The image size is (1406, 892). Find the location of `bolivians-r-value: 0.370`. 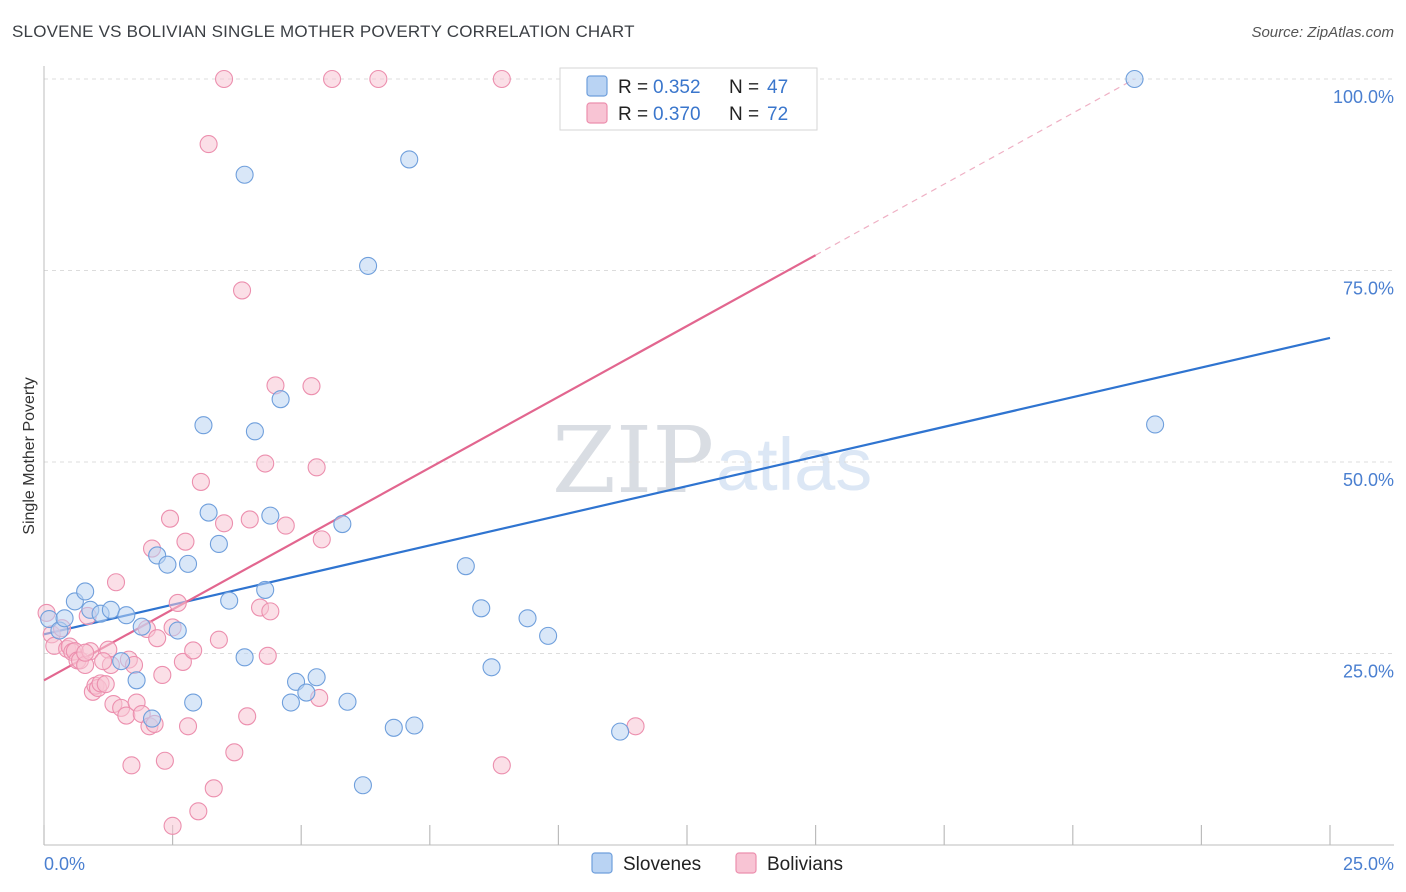

bolivians-r-value: 0.370 is located at coordinates (677, 114).